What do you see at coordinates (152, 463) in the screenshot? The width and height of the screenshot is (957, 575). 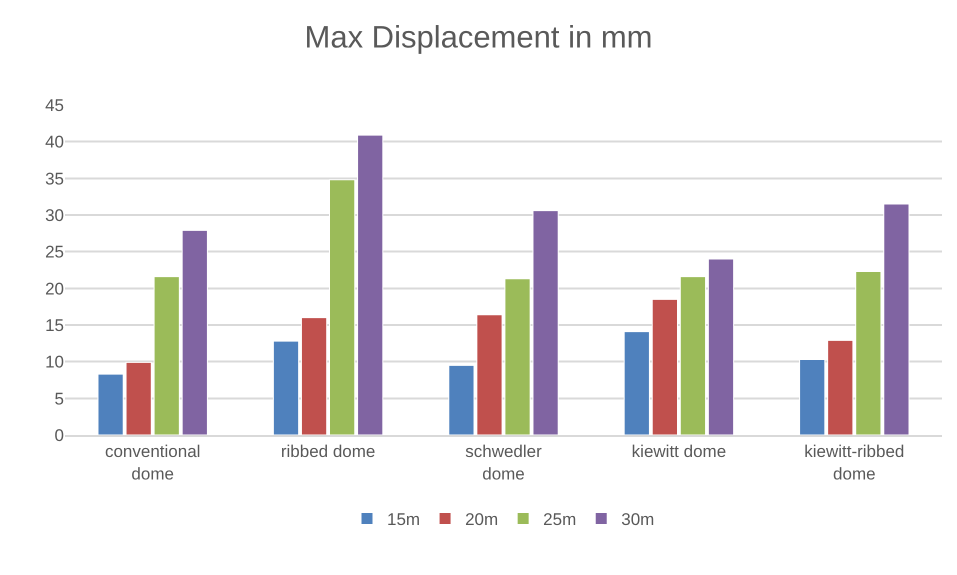 I see `x-tick-label: conventional dome` at bounding box center [152, 463].